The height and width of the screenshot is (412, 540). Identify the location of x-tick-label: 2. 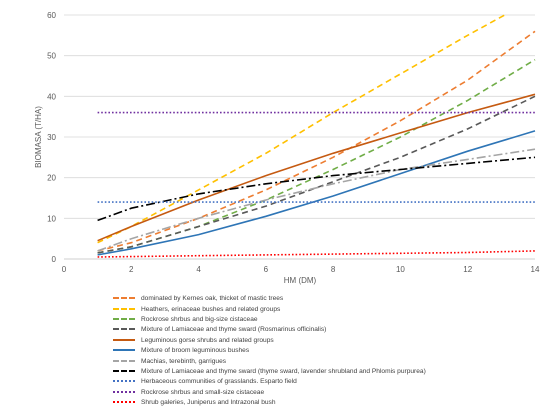
(131, 269).